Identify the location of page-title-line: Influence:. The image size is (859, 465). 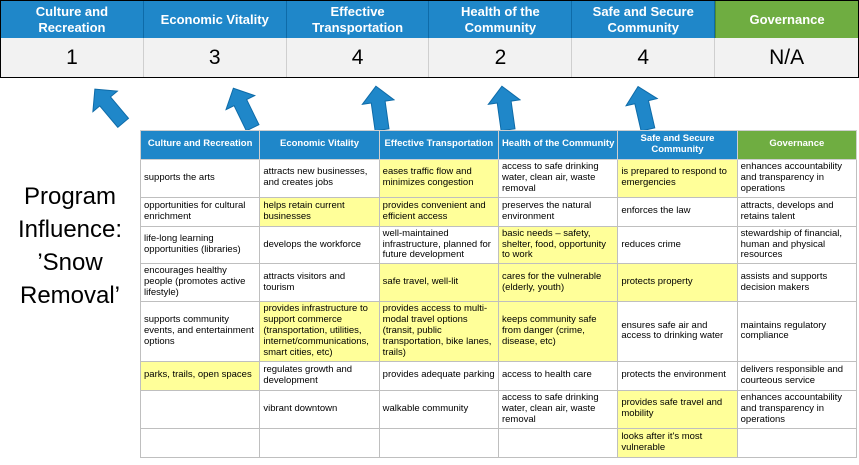
(70, 230).